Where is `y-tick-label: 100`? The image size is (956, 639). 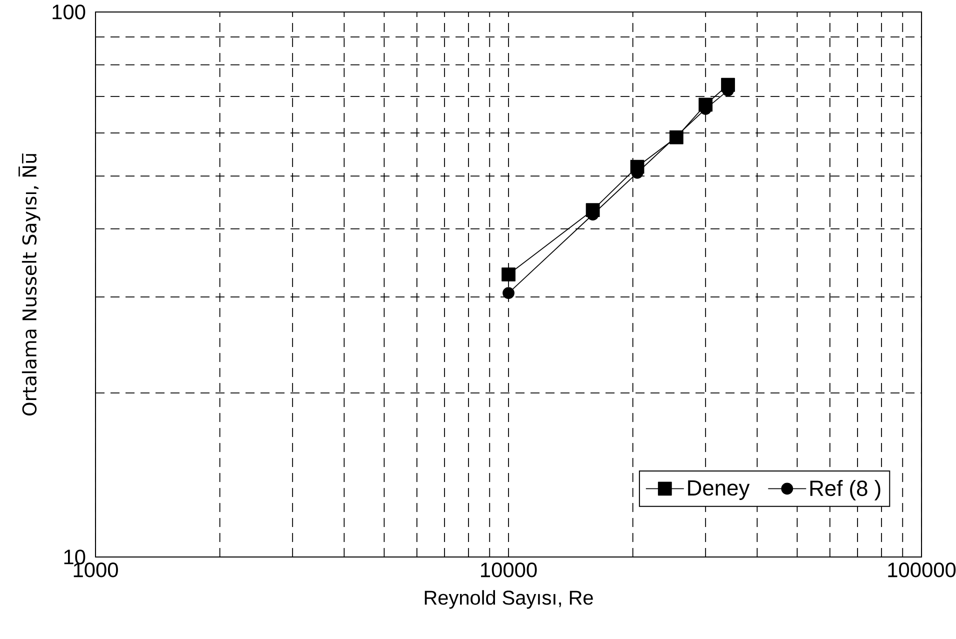
y-tick-label: 100 is located at coordinates (69, 12).